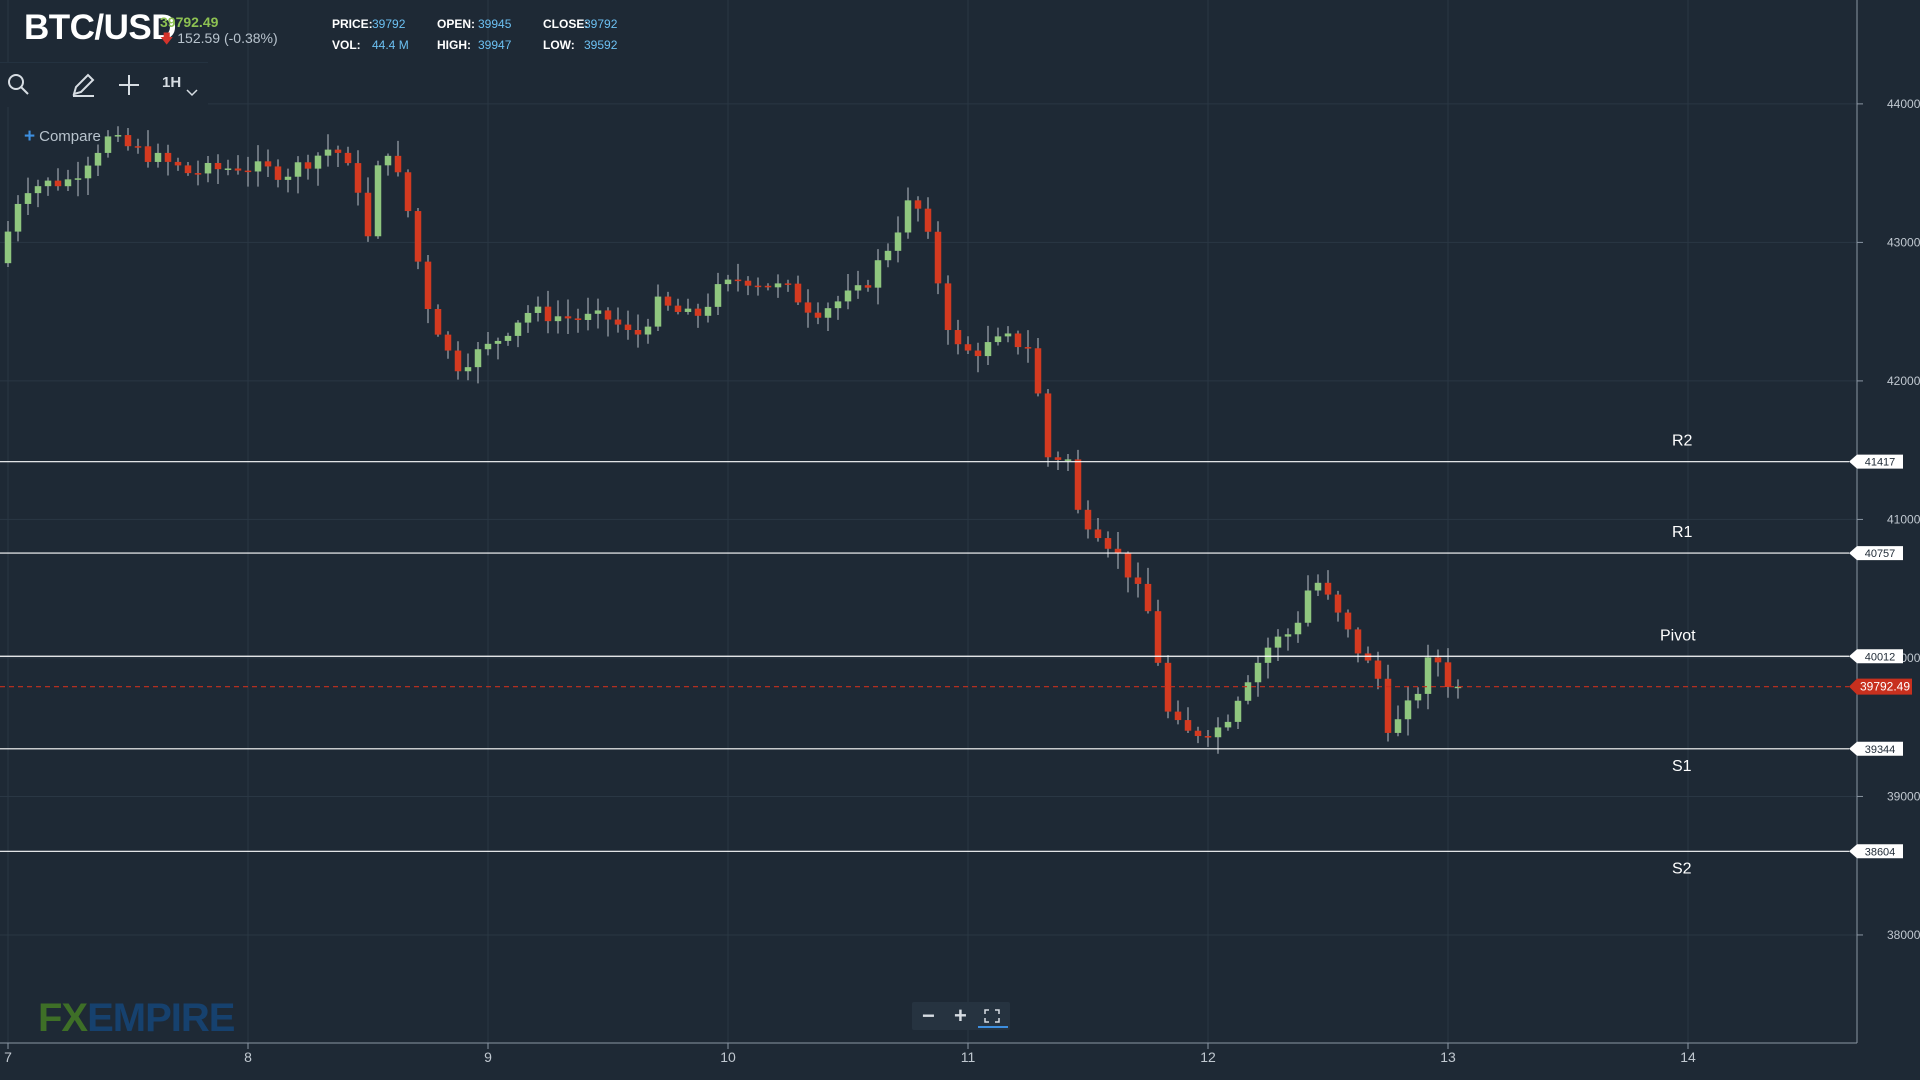 The width and height of the screenshot is (1920, 1080). I want to click on x-tick-label: 9, so click(488, 1057).